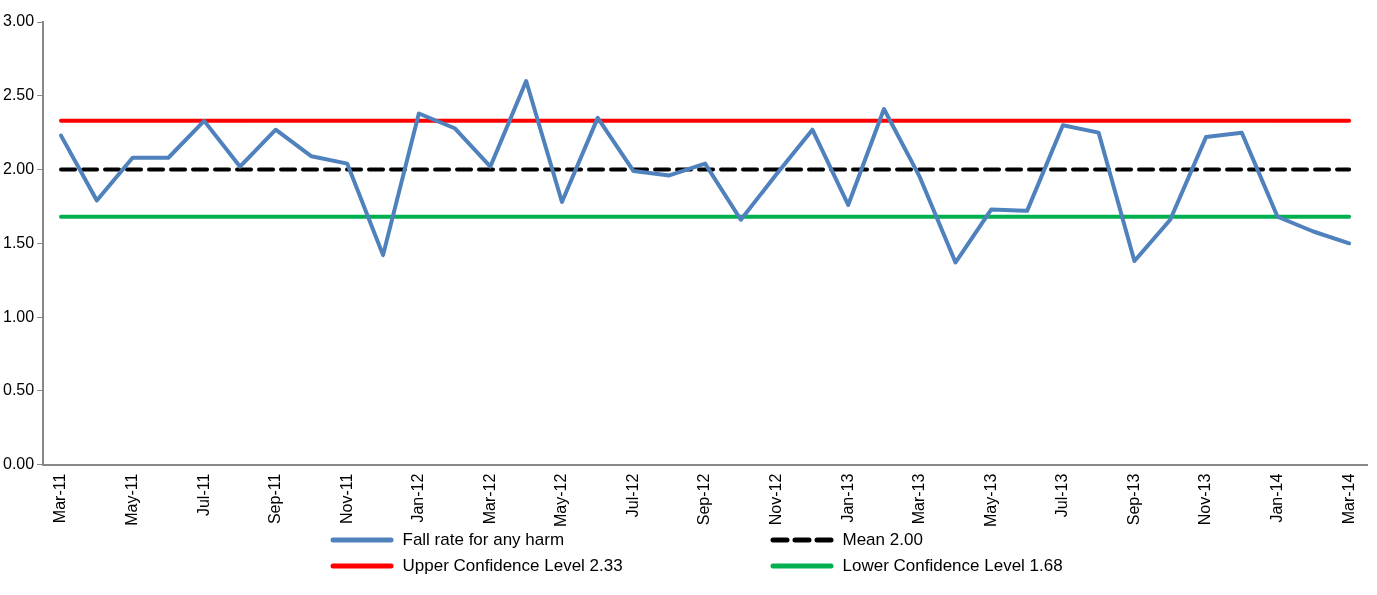 The height and width of the screenshot is (595, 1377). I want to click on legend-label: Mean 2.00, so click(882, 540).